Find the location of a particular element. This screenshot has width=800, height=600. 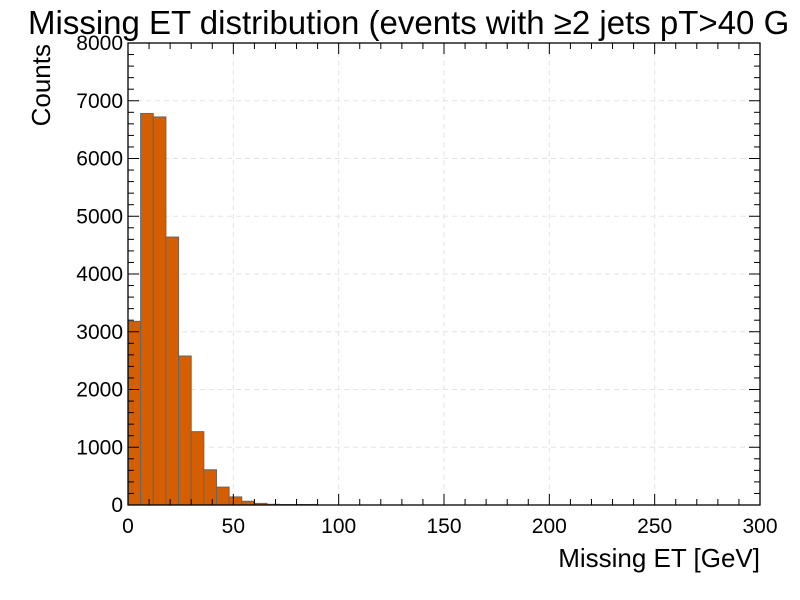

y-tick-label: 2000 is located at coordinates (99, 390).